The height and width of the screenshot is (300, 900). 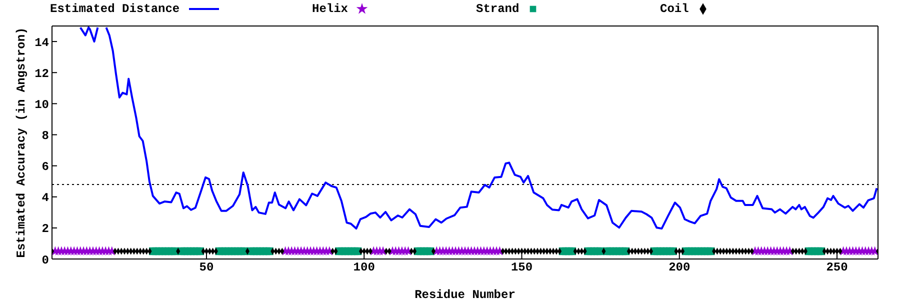 I want to click on y-tick-label: 14, so click(x=41, y=43).